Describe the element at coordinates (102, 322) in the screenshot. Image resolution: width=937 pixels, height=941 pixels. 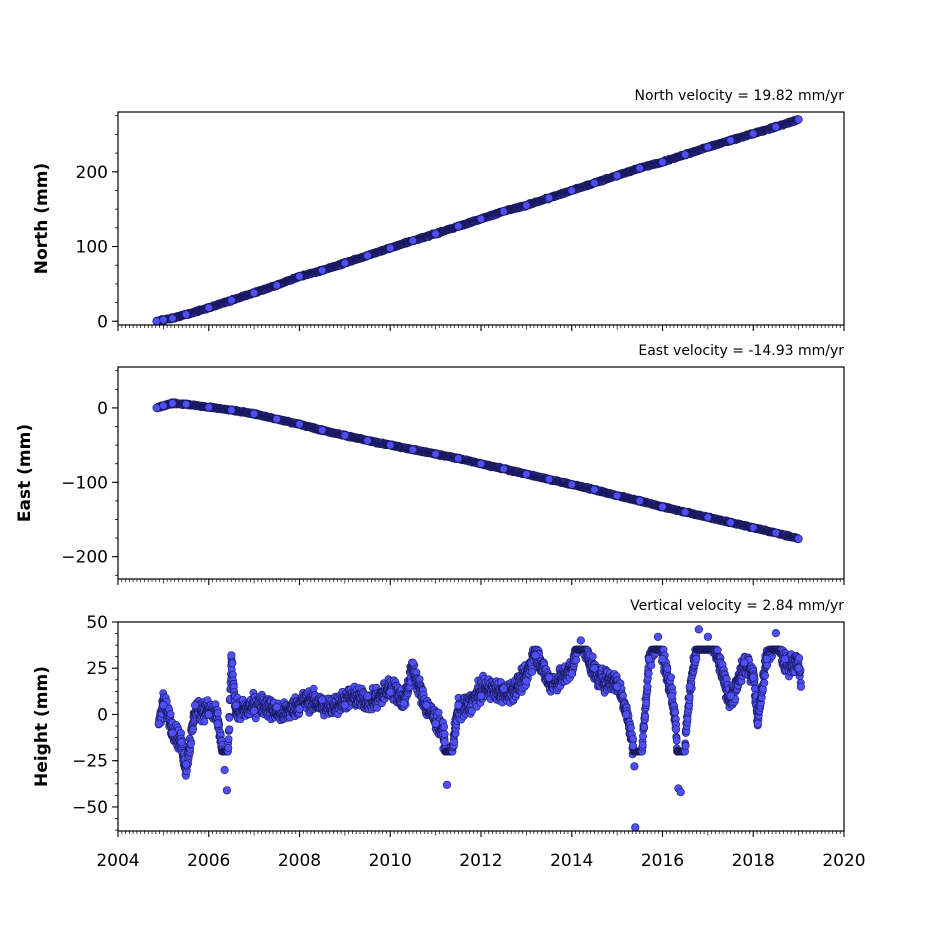
I see `y-tick-label: 0` at that location.